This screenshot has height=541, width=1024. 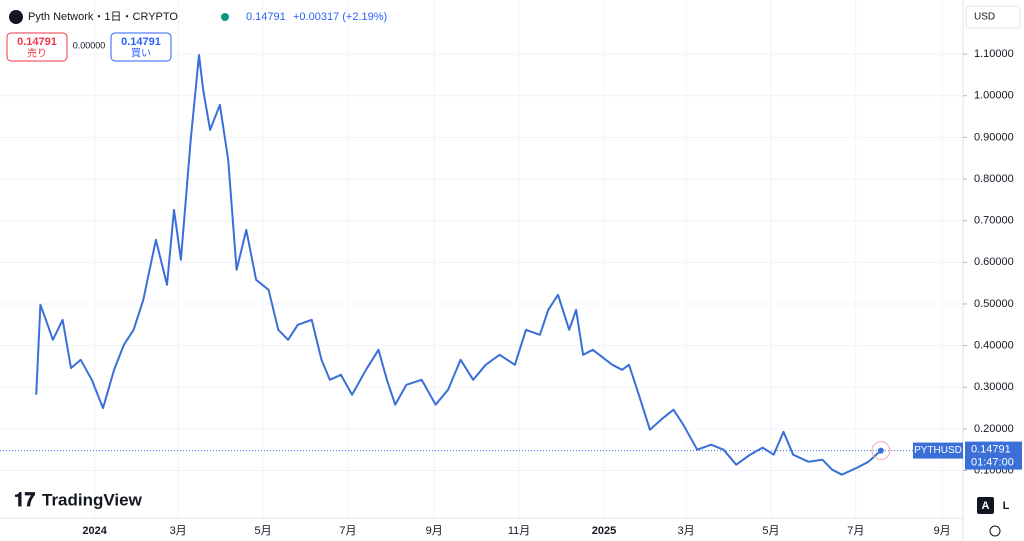 I want to click on currency-button, so click(x=993, y=17).